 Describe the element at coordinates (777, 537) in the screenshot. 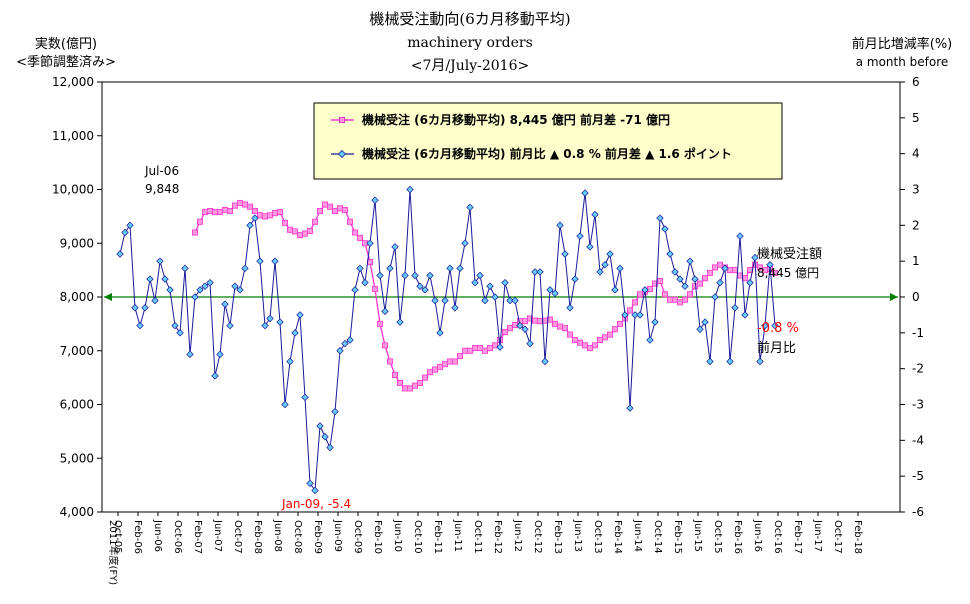

I see `x-tick-label: Oct-16` at that location.